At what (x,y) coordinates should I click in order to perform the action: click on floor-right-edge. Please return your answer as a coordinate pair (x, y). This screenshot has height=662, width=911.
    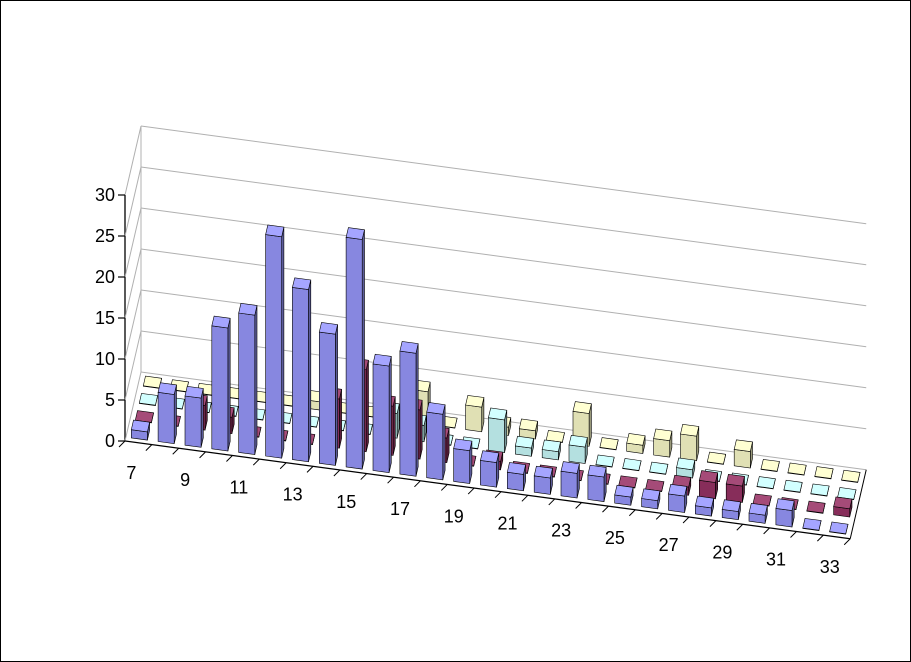
    Looking at the image, I should click on (858, 504).